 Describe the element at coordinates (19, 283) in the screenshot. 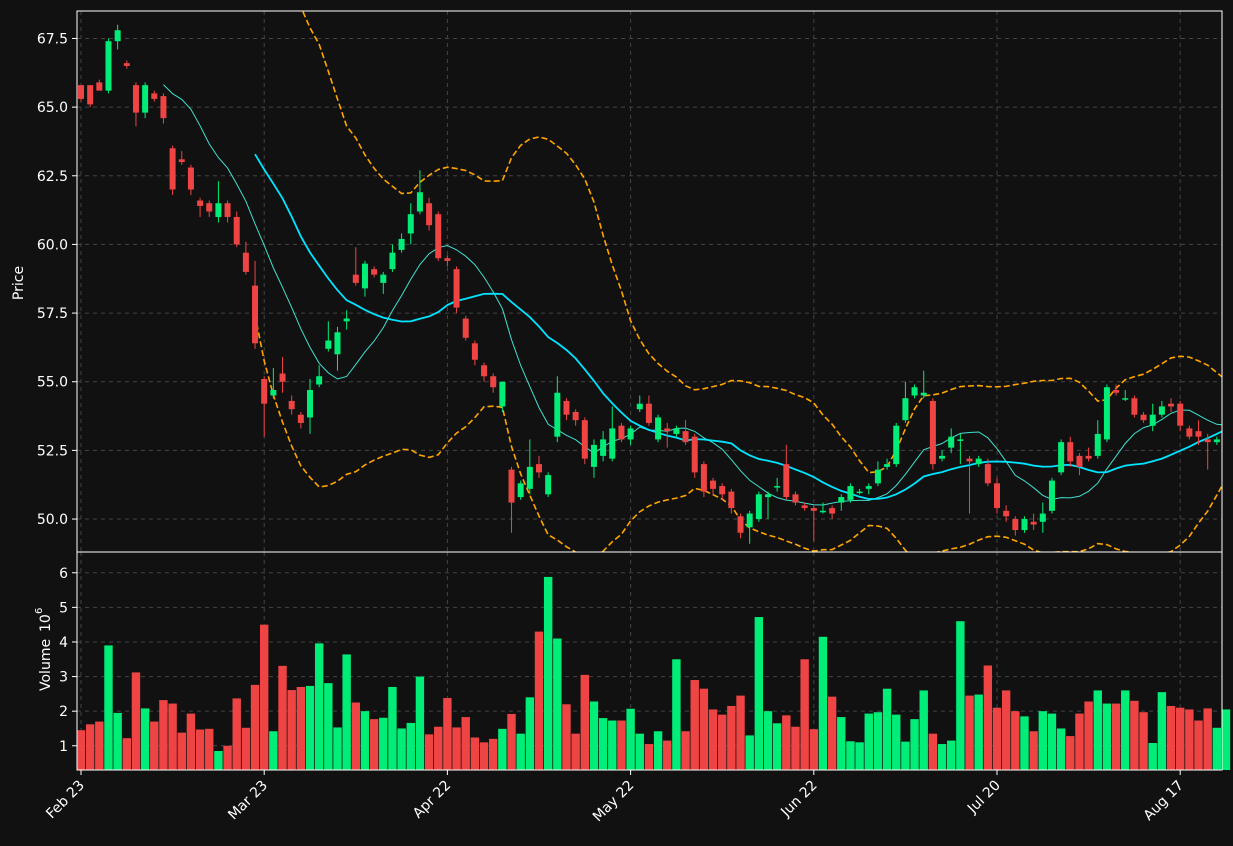

I see `price-axis-label: Price` at that location.